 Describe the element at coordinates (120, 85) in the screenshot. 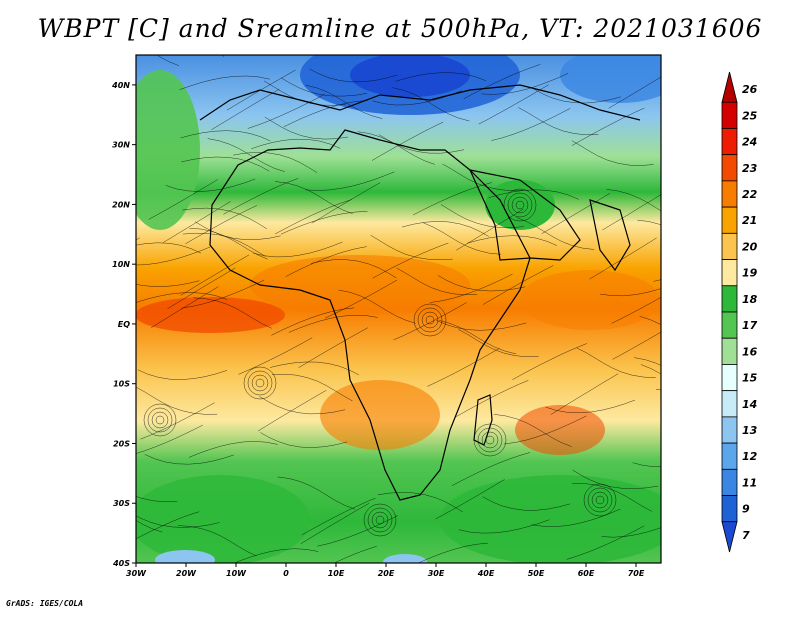

I see `lat-tick-label: 40N` at that location.